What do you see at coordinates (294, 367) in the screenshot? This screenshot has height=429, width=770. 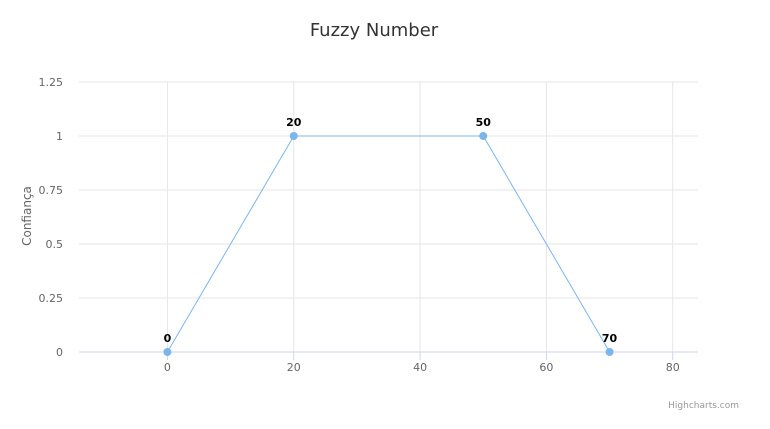 I see `x-tick-label: 20` at bounding box center [294, 367].